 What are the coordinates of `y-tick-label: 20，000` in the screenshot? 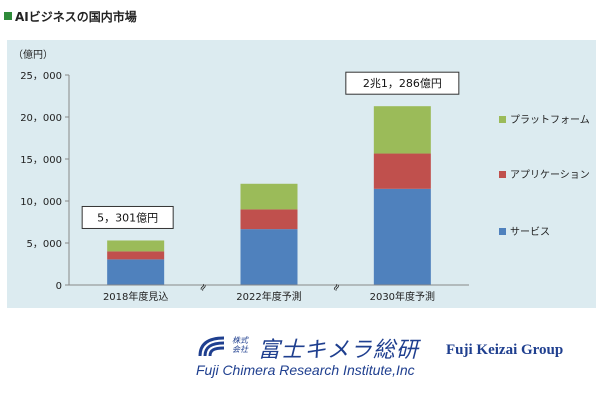 It's located at (41, 118).